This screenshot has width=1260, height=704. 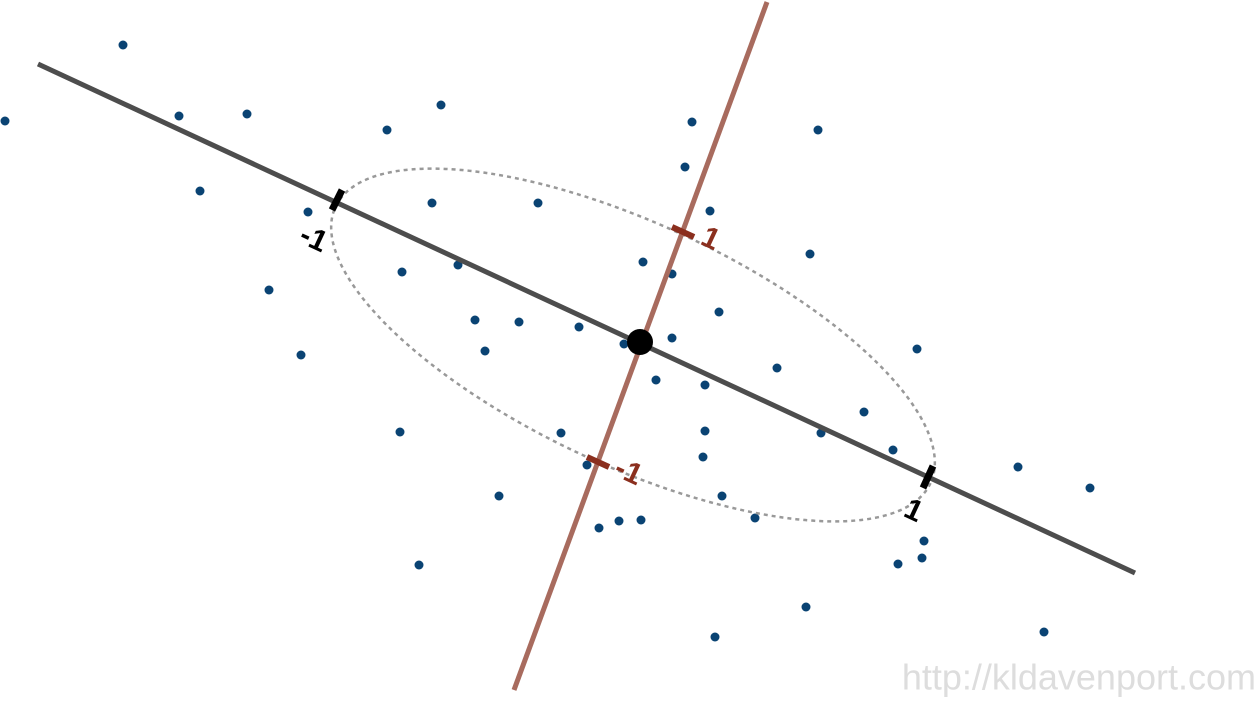 What do you see at coordinates (640, 342) in the screenshot?
I see `center` at bounding box center [640, 342].